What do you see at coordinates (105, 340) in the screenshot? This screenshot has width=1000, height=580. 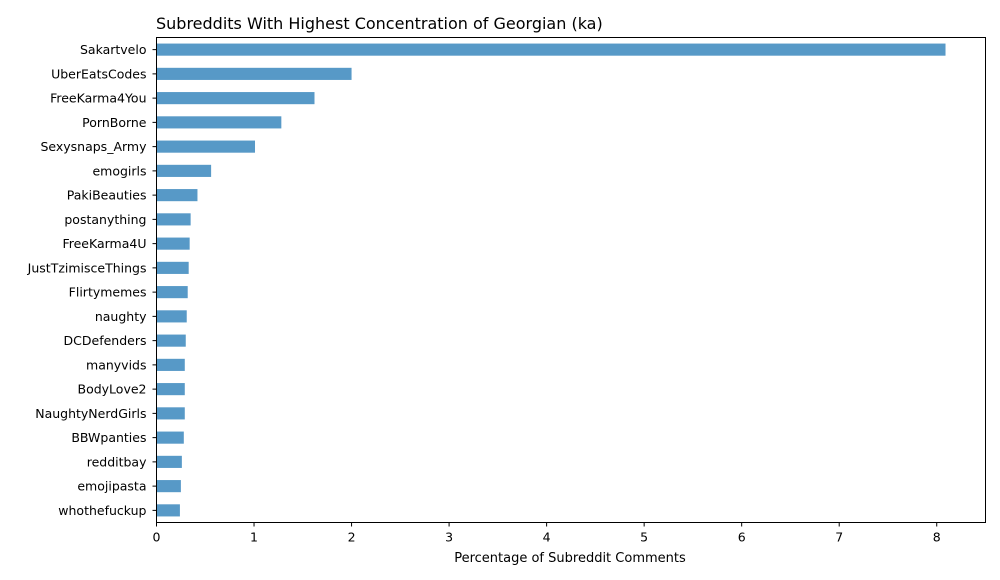 I see `y-tick-label: DCDefenders` at bounding box center [105, 340].